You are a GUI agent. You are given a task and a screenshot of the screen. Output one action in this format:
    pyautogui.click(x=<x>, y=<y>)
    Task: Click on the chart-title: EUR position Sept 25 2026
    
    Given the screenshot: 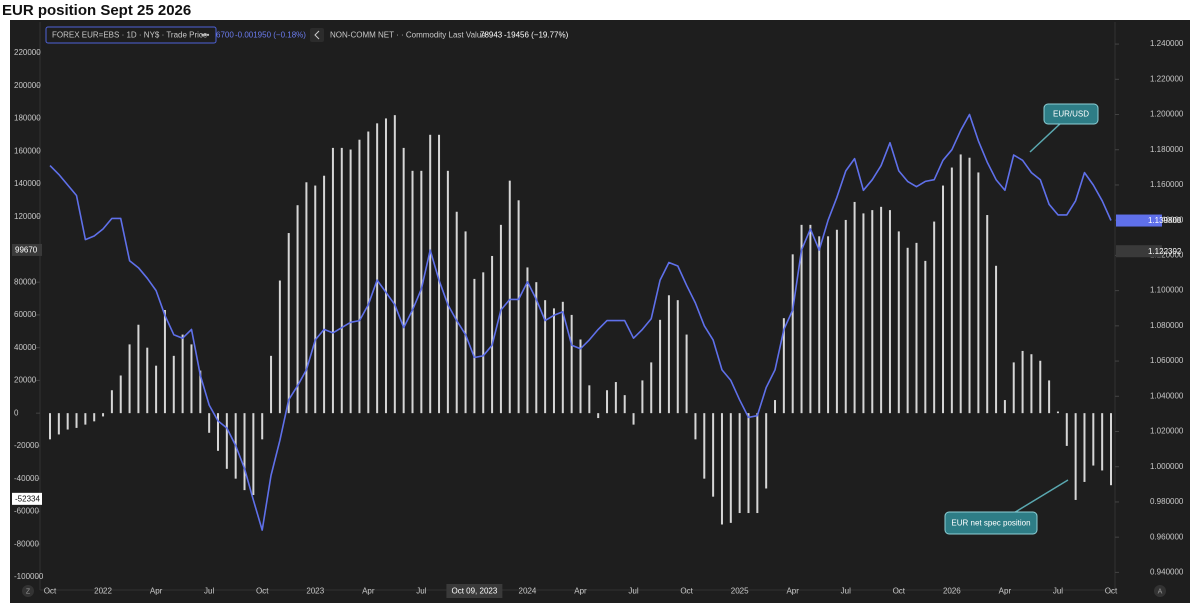 What is the action you would take?
    pyautogui.click(x=96, y=10)
    